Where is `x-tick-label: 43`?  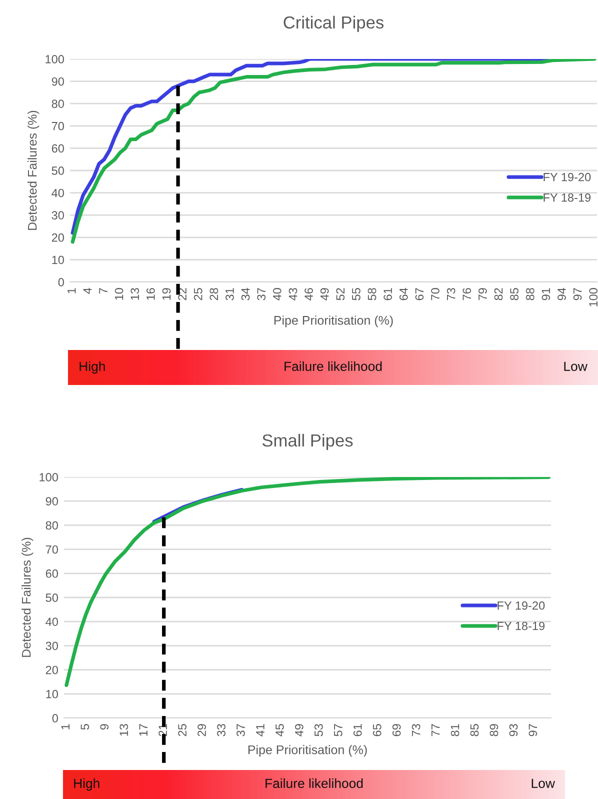
x-tick-label: 43 is located at coordinates (293, 294).